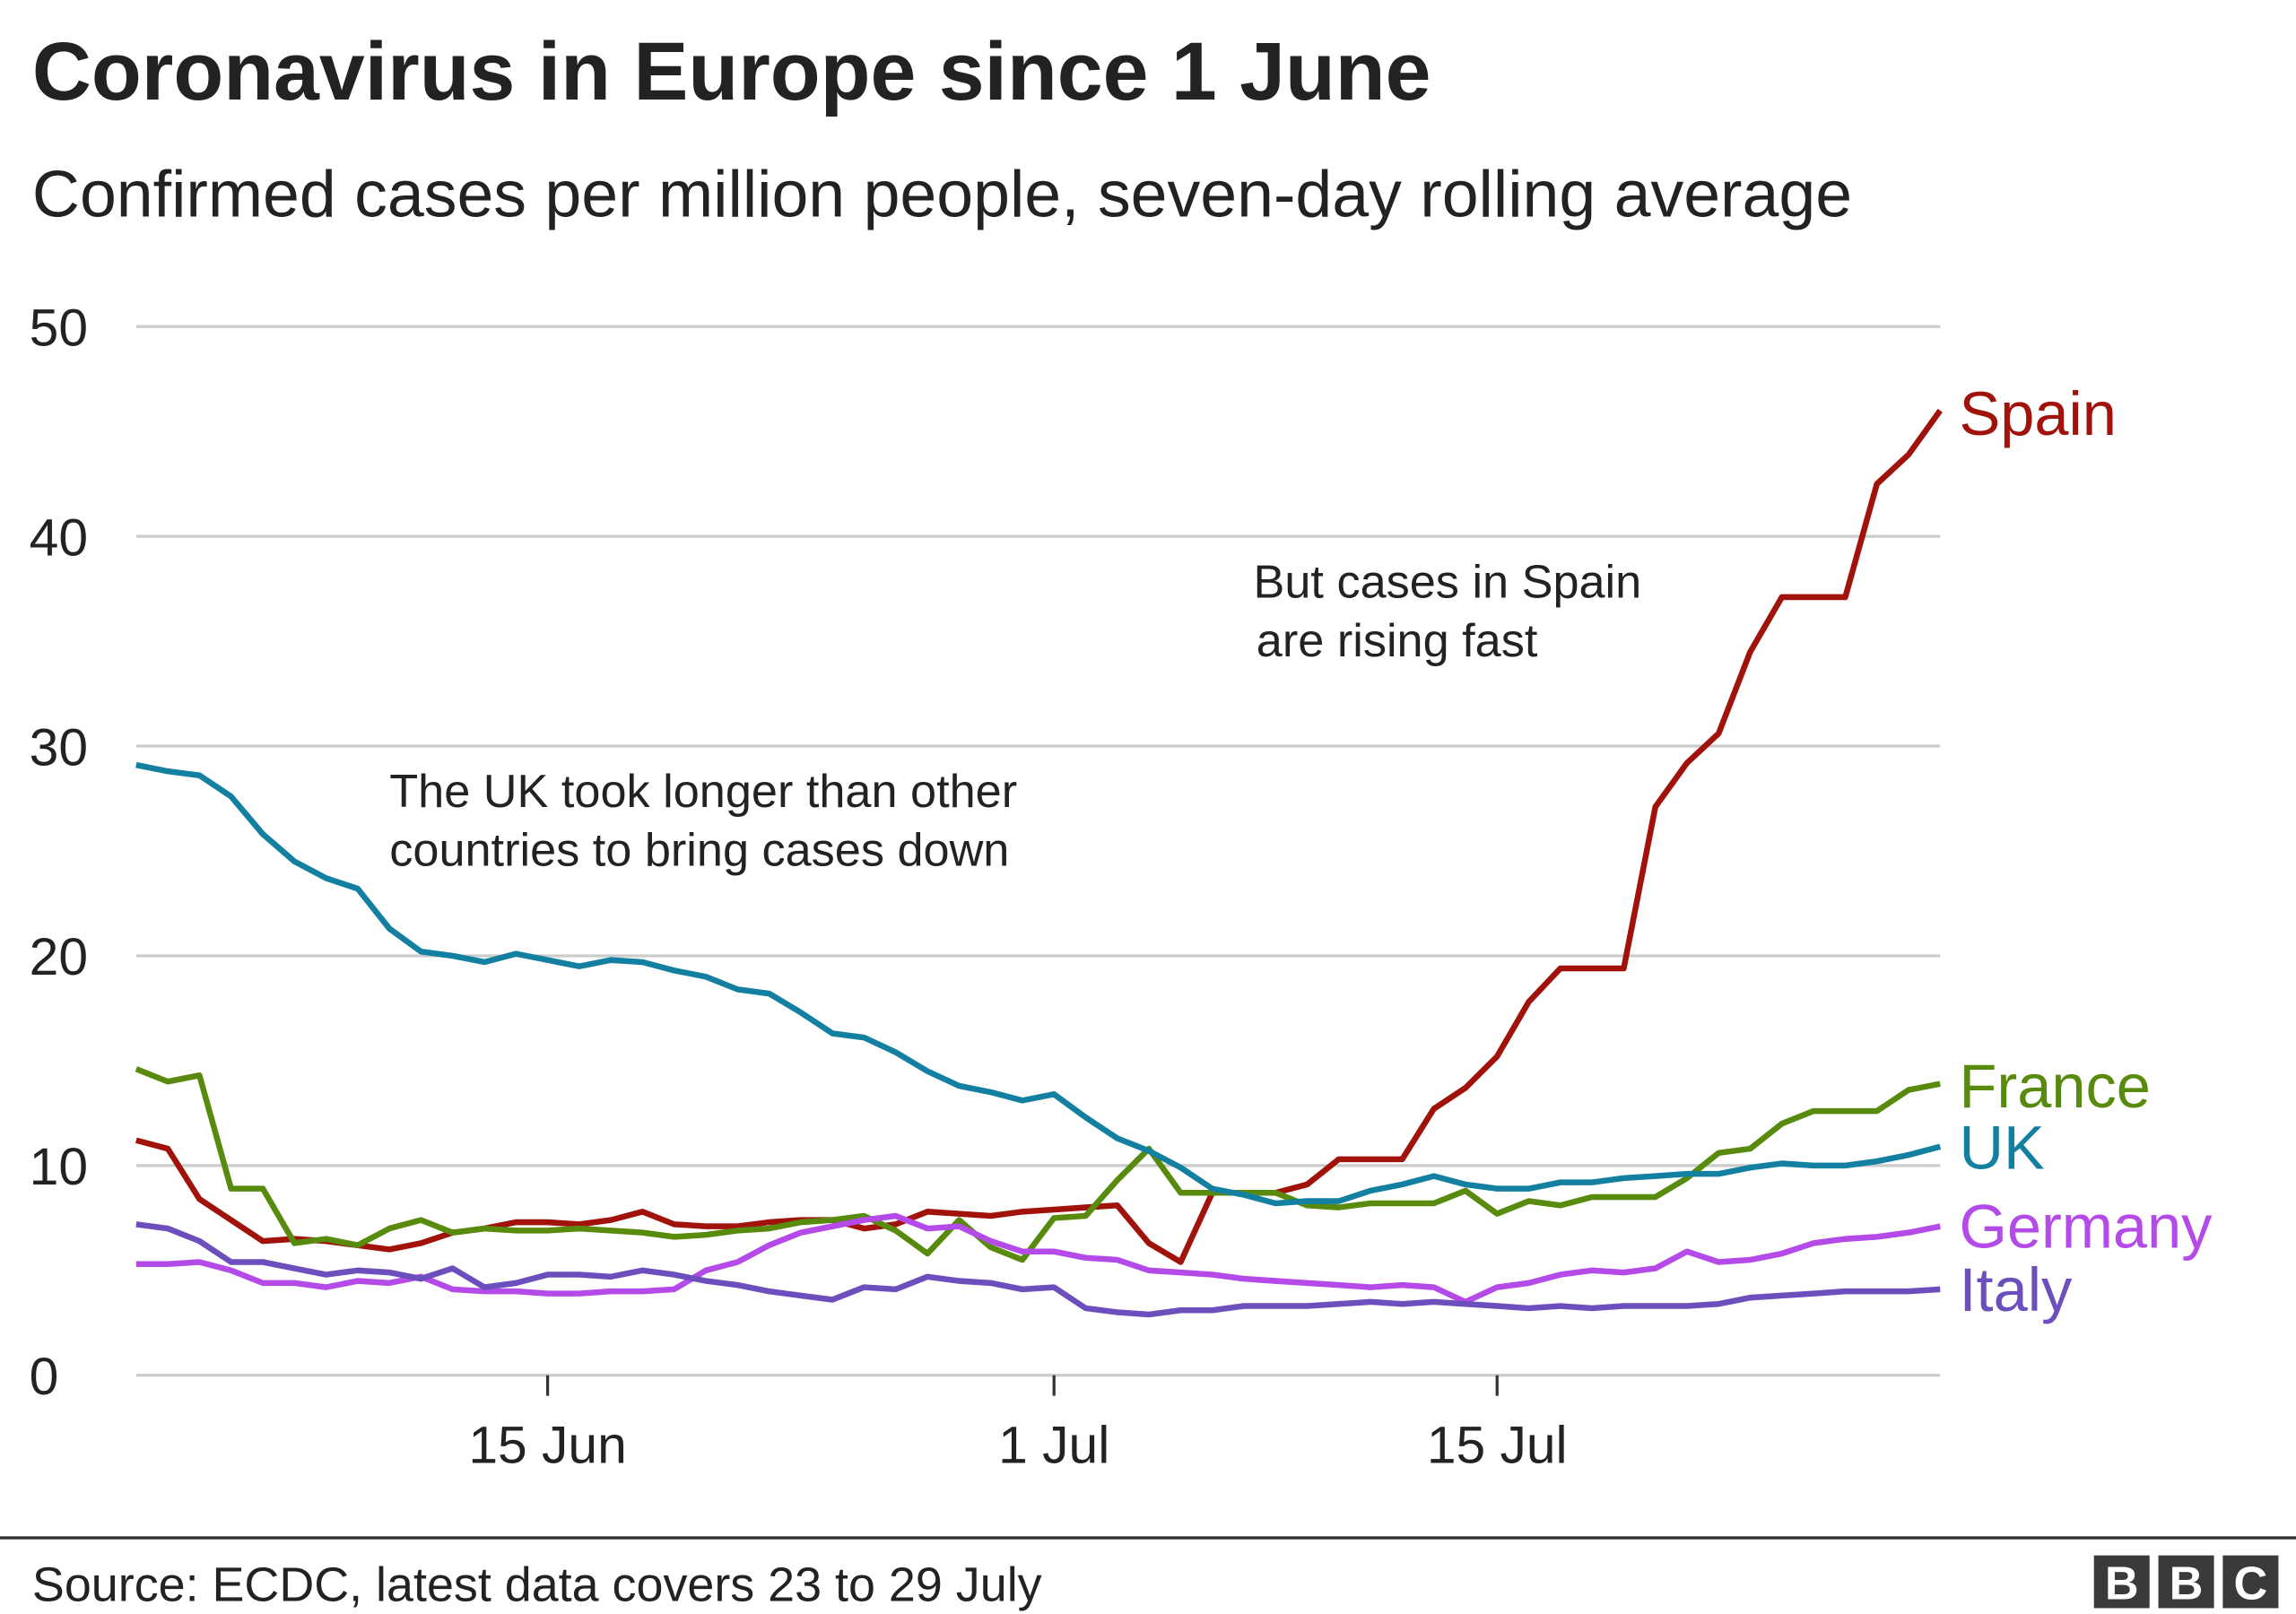 The image size is (2296, 1614). What do you see at coordinates (2086, 1227) in the screenshot?
I see `legend-label: Germany` at bounding box center [2086, 1227].